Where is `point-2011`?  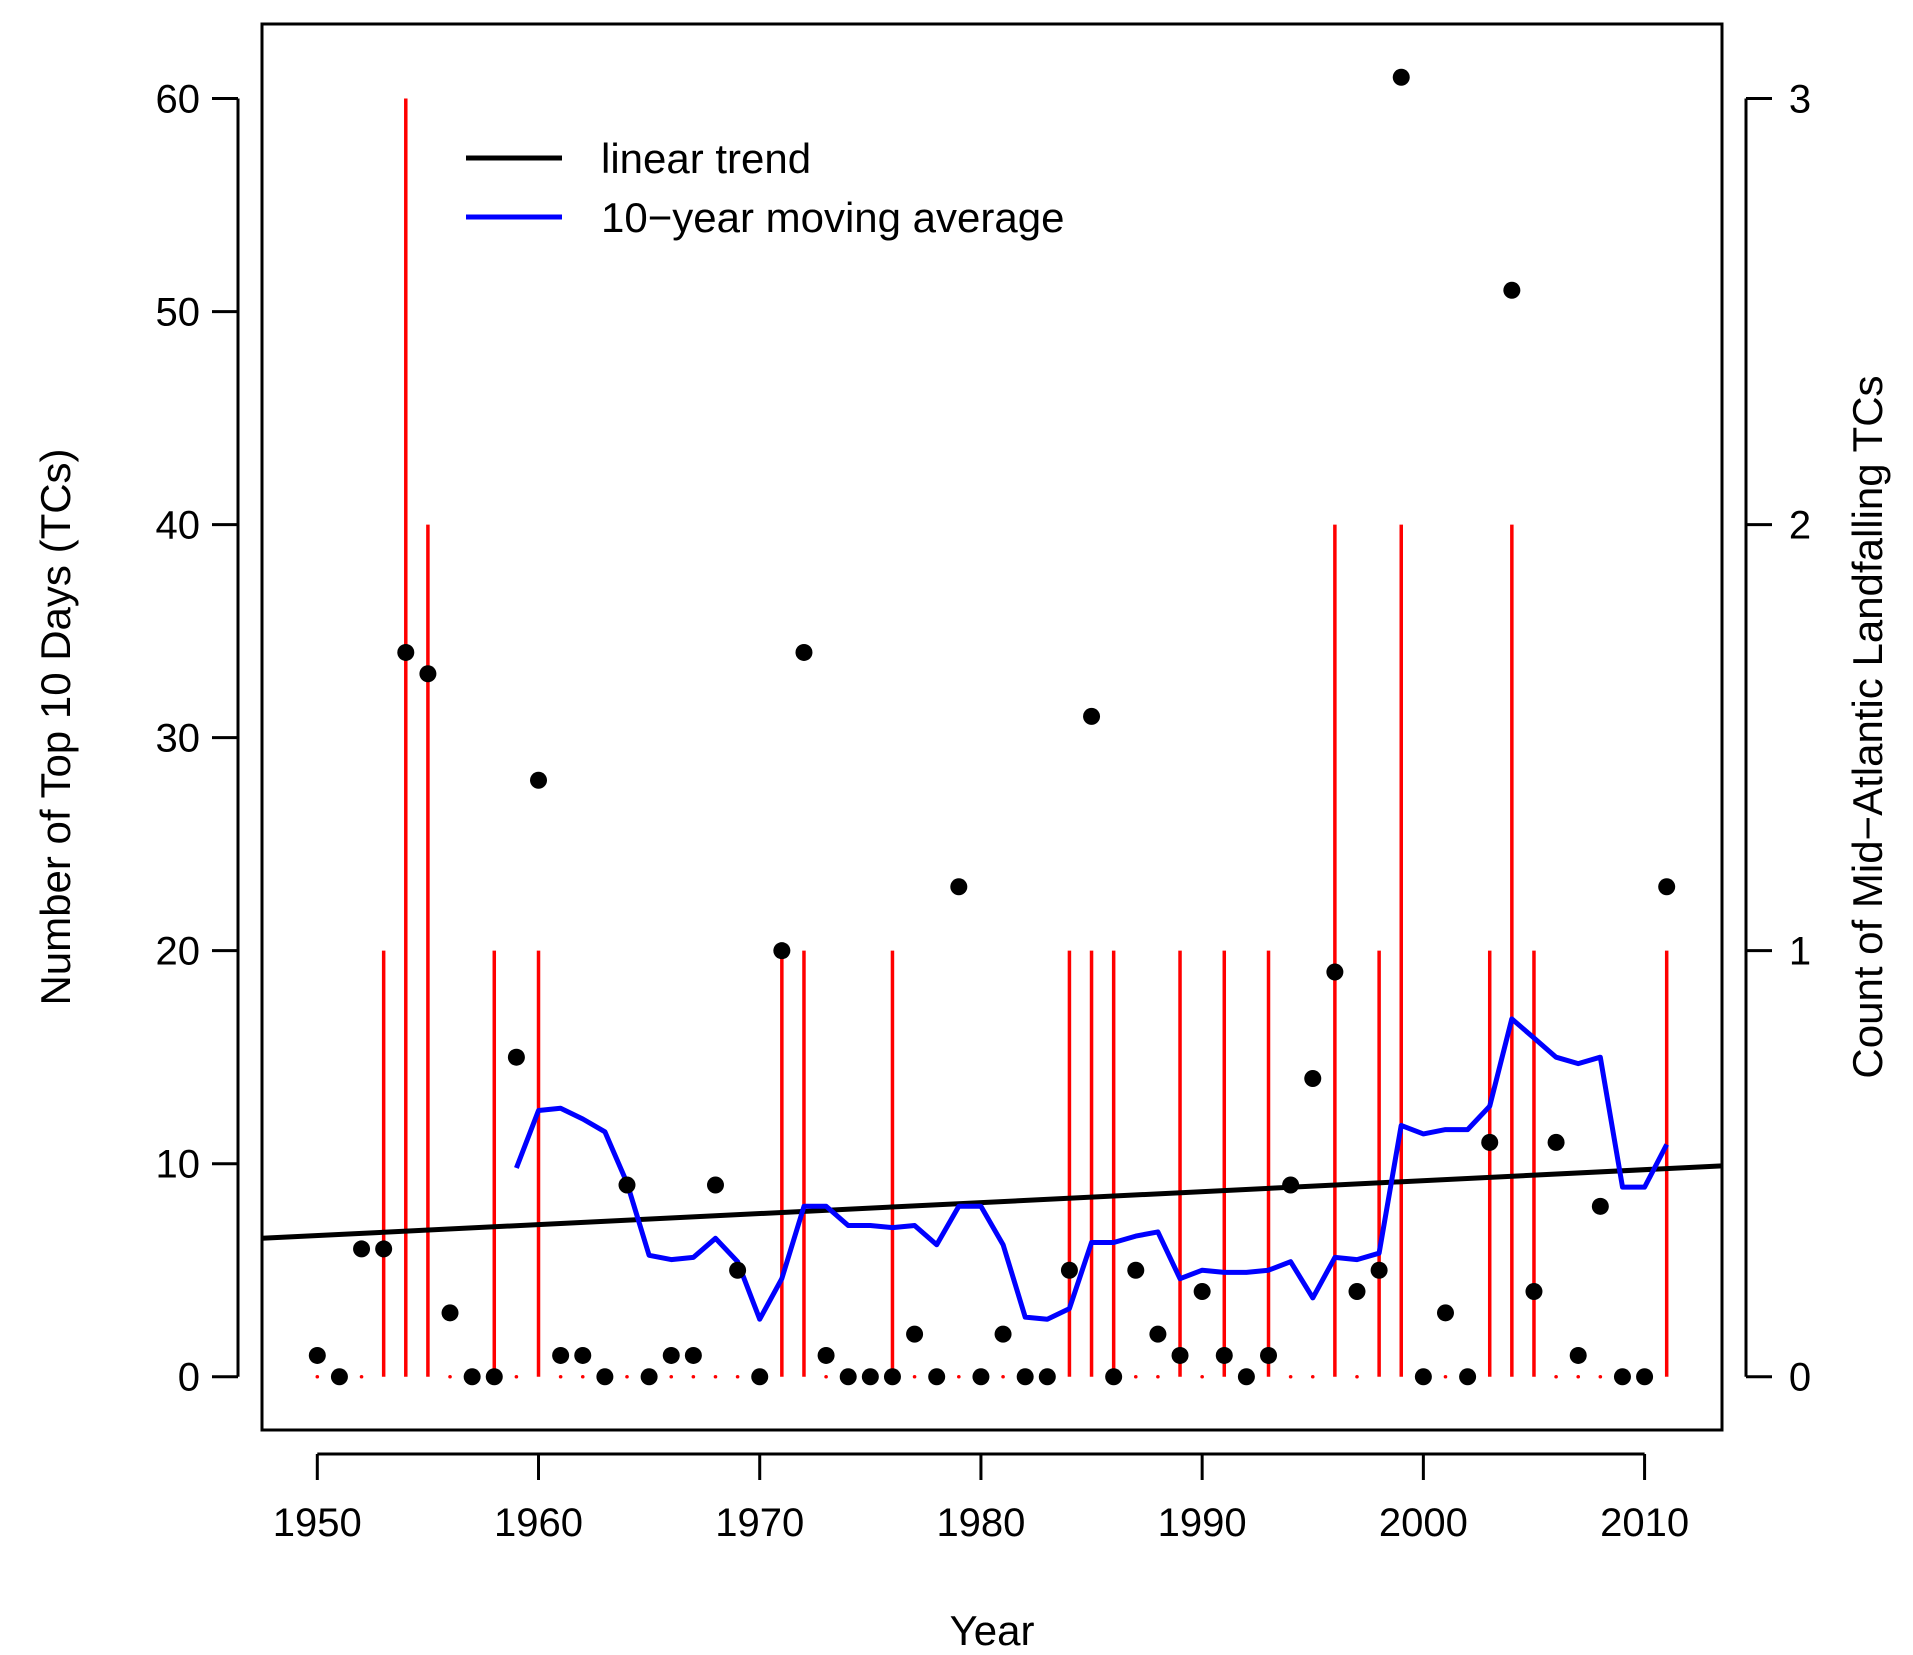 point-2011 is located at coordinates (1667, 887).